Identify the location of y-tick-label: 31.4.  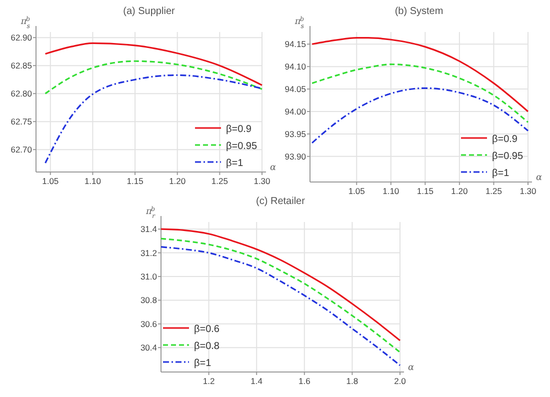
(149, 229).